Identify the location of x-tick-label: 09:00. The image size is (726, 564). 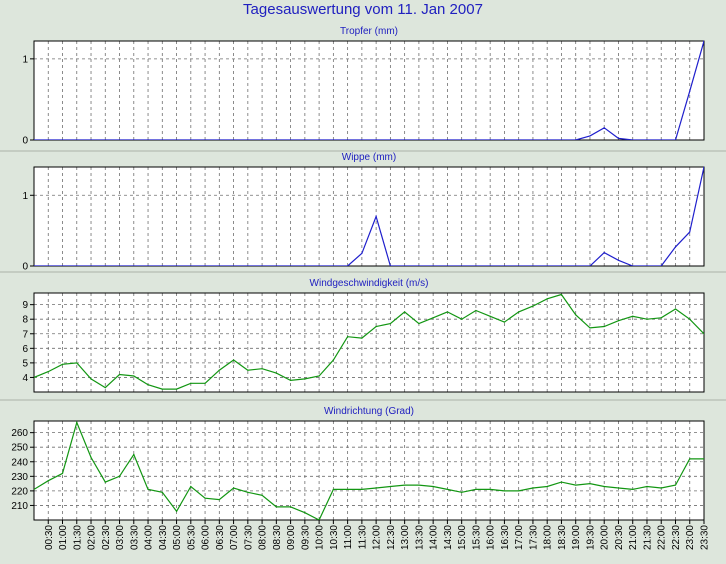
(291, 537).